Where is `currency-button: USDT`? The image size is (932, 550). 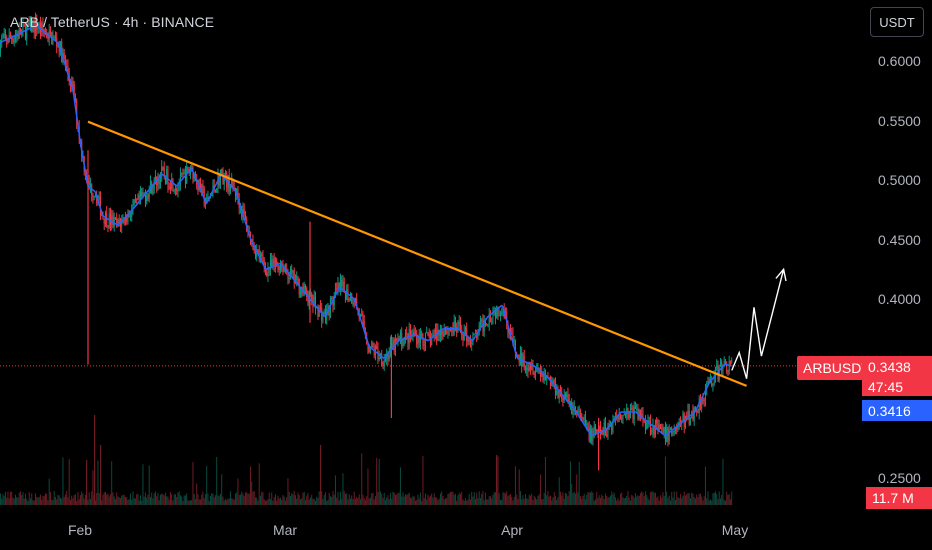 currency-button: USDT is located at coordinates (897, 22).